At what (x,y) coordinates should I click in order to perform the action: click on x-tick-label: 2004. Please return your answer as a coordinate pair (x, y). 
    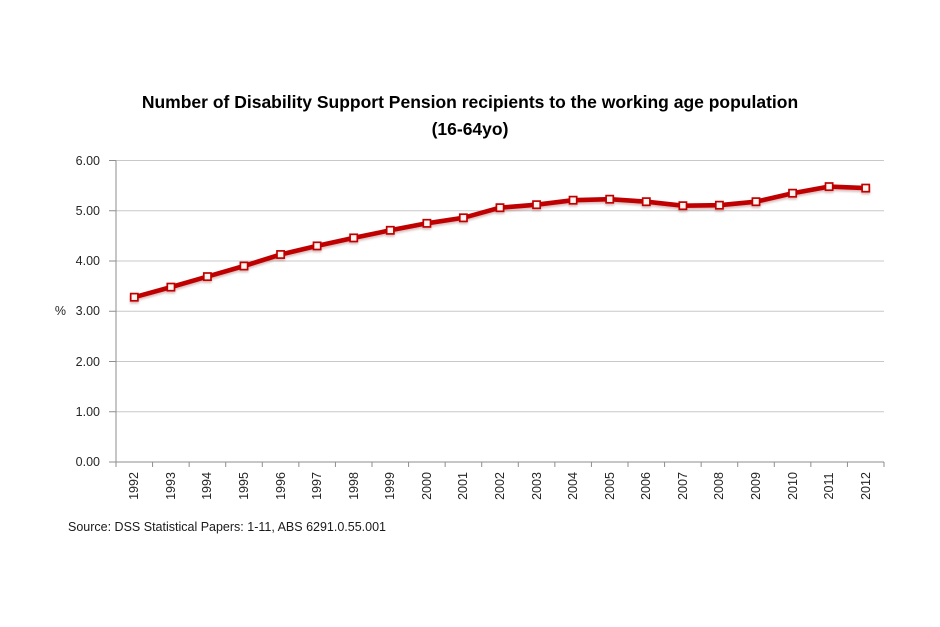
    Looking at the image, I should click on (573, 486).